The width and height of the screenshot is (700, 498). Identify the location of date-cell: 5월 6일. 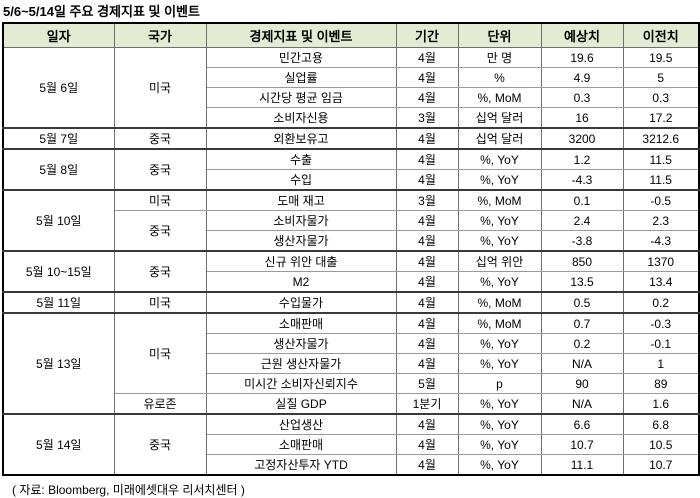
(58, 88).